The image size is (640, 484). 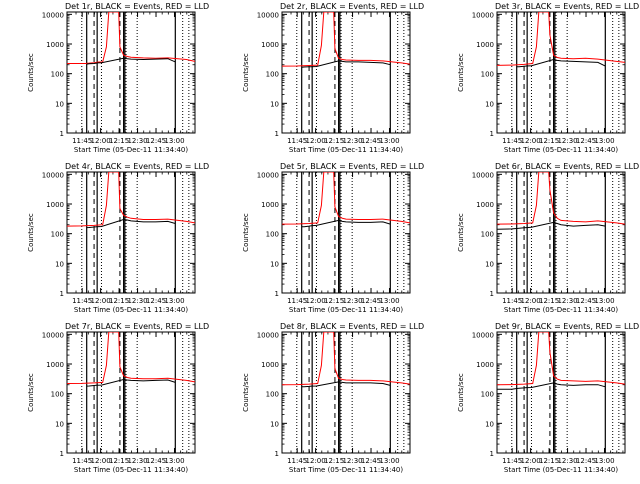 I want to click on panel-title: Det 6r, BLACK = Events, RED = LLD, so click(x=567, y=166).